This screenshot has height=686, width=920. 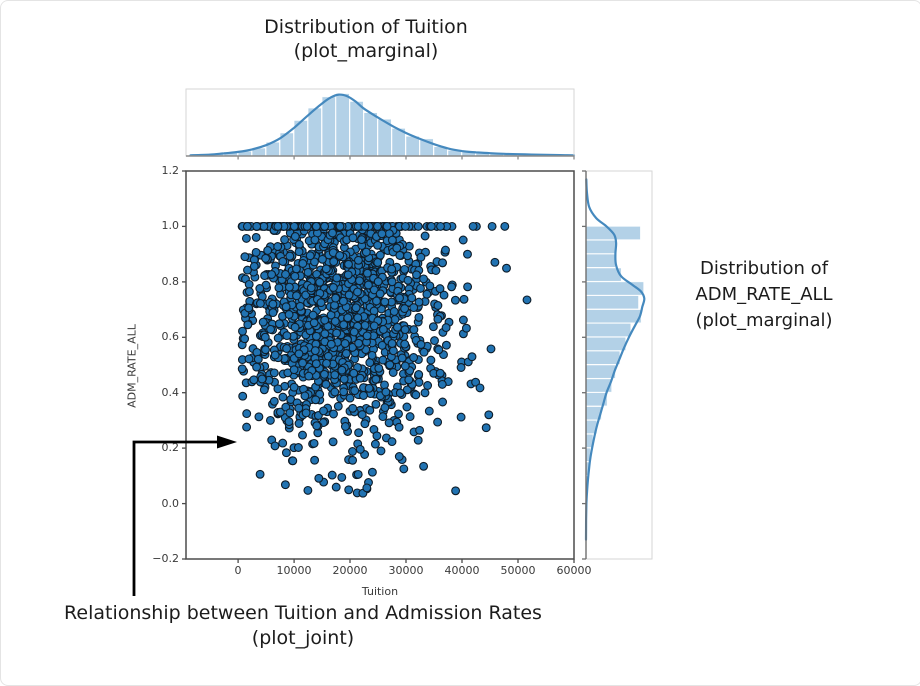 What do you see at coordinates (170, 281) in the screenshot?
I see `y-tick-label: 0.8` at bounding box center [170, 281].